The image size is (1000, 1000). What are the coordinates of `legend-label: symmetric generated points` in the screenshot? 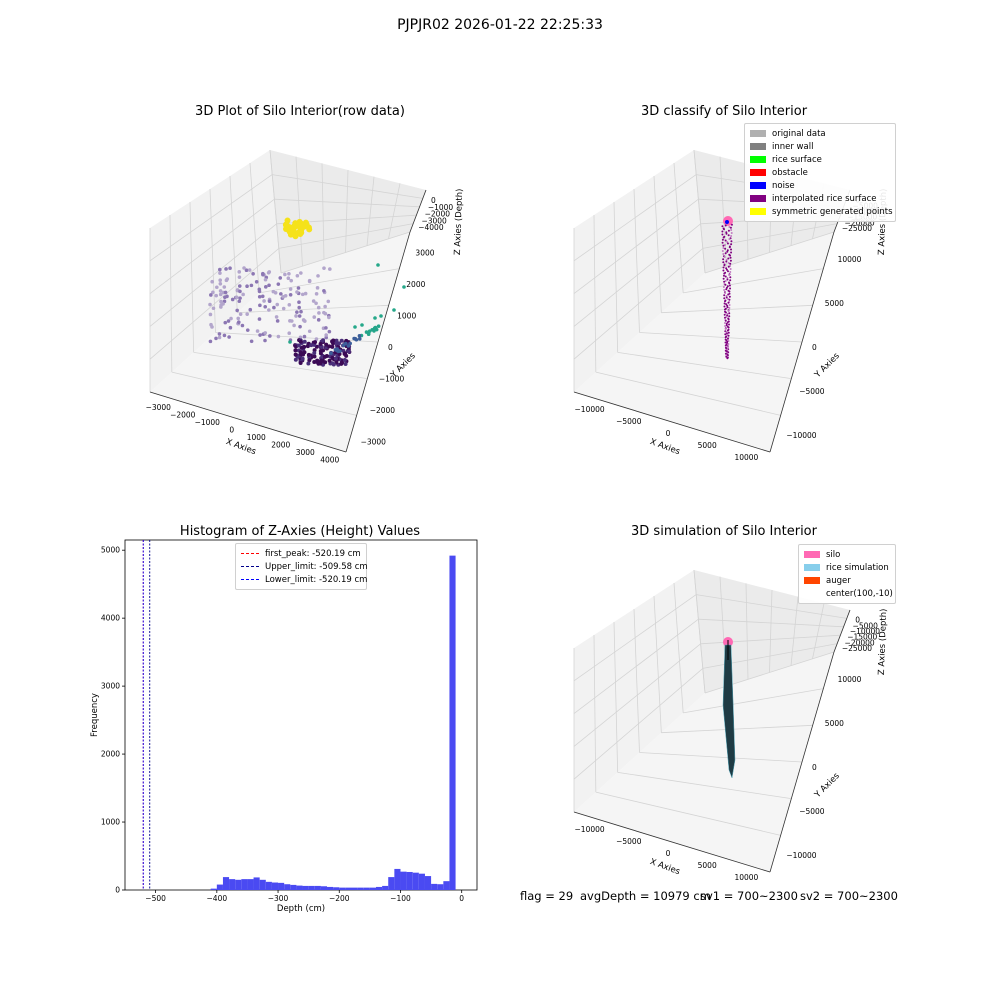 It's located at (832, 211).